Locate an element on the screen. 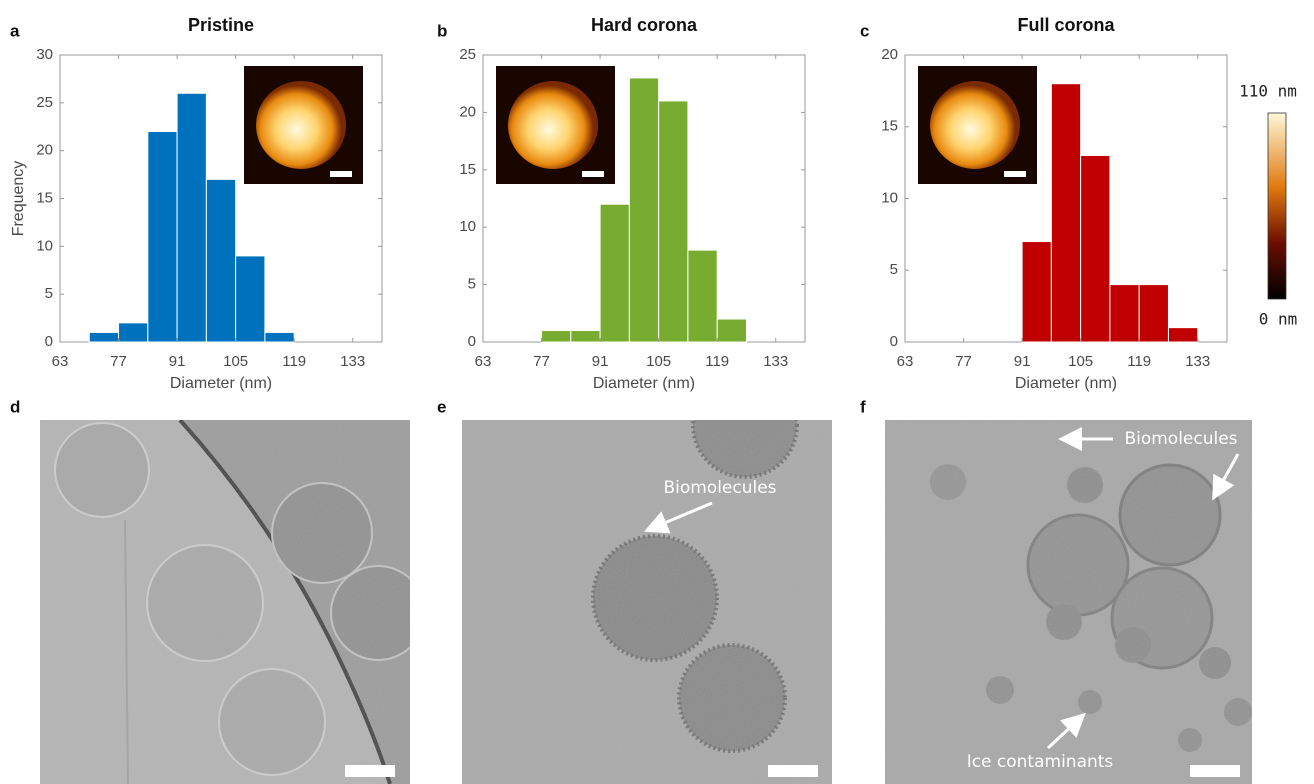  micrograph is located at coordinates (225, 602).